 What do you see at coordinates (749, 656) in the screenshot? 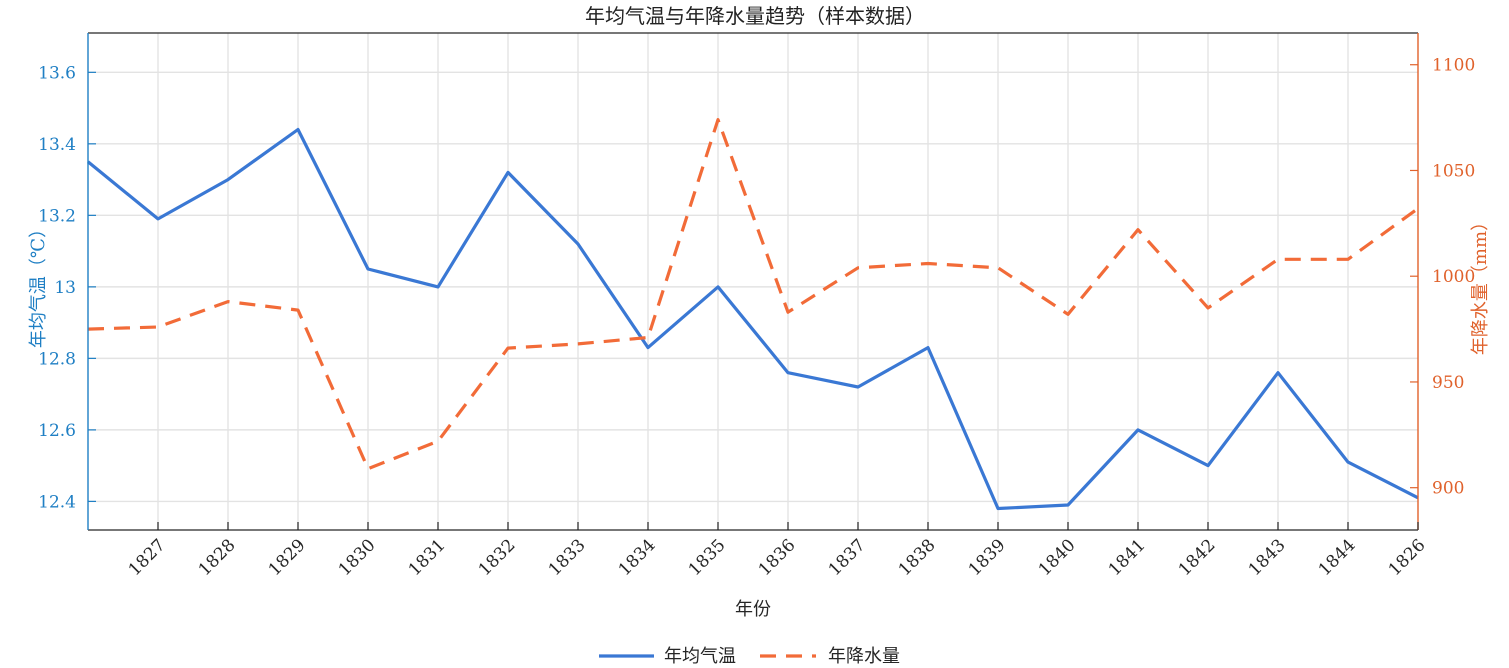
I see `legend: 年均气温 年降水量` at bounding box center [749, 656].